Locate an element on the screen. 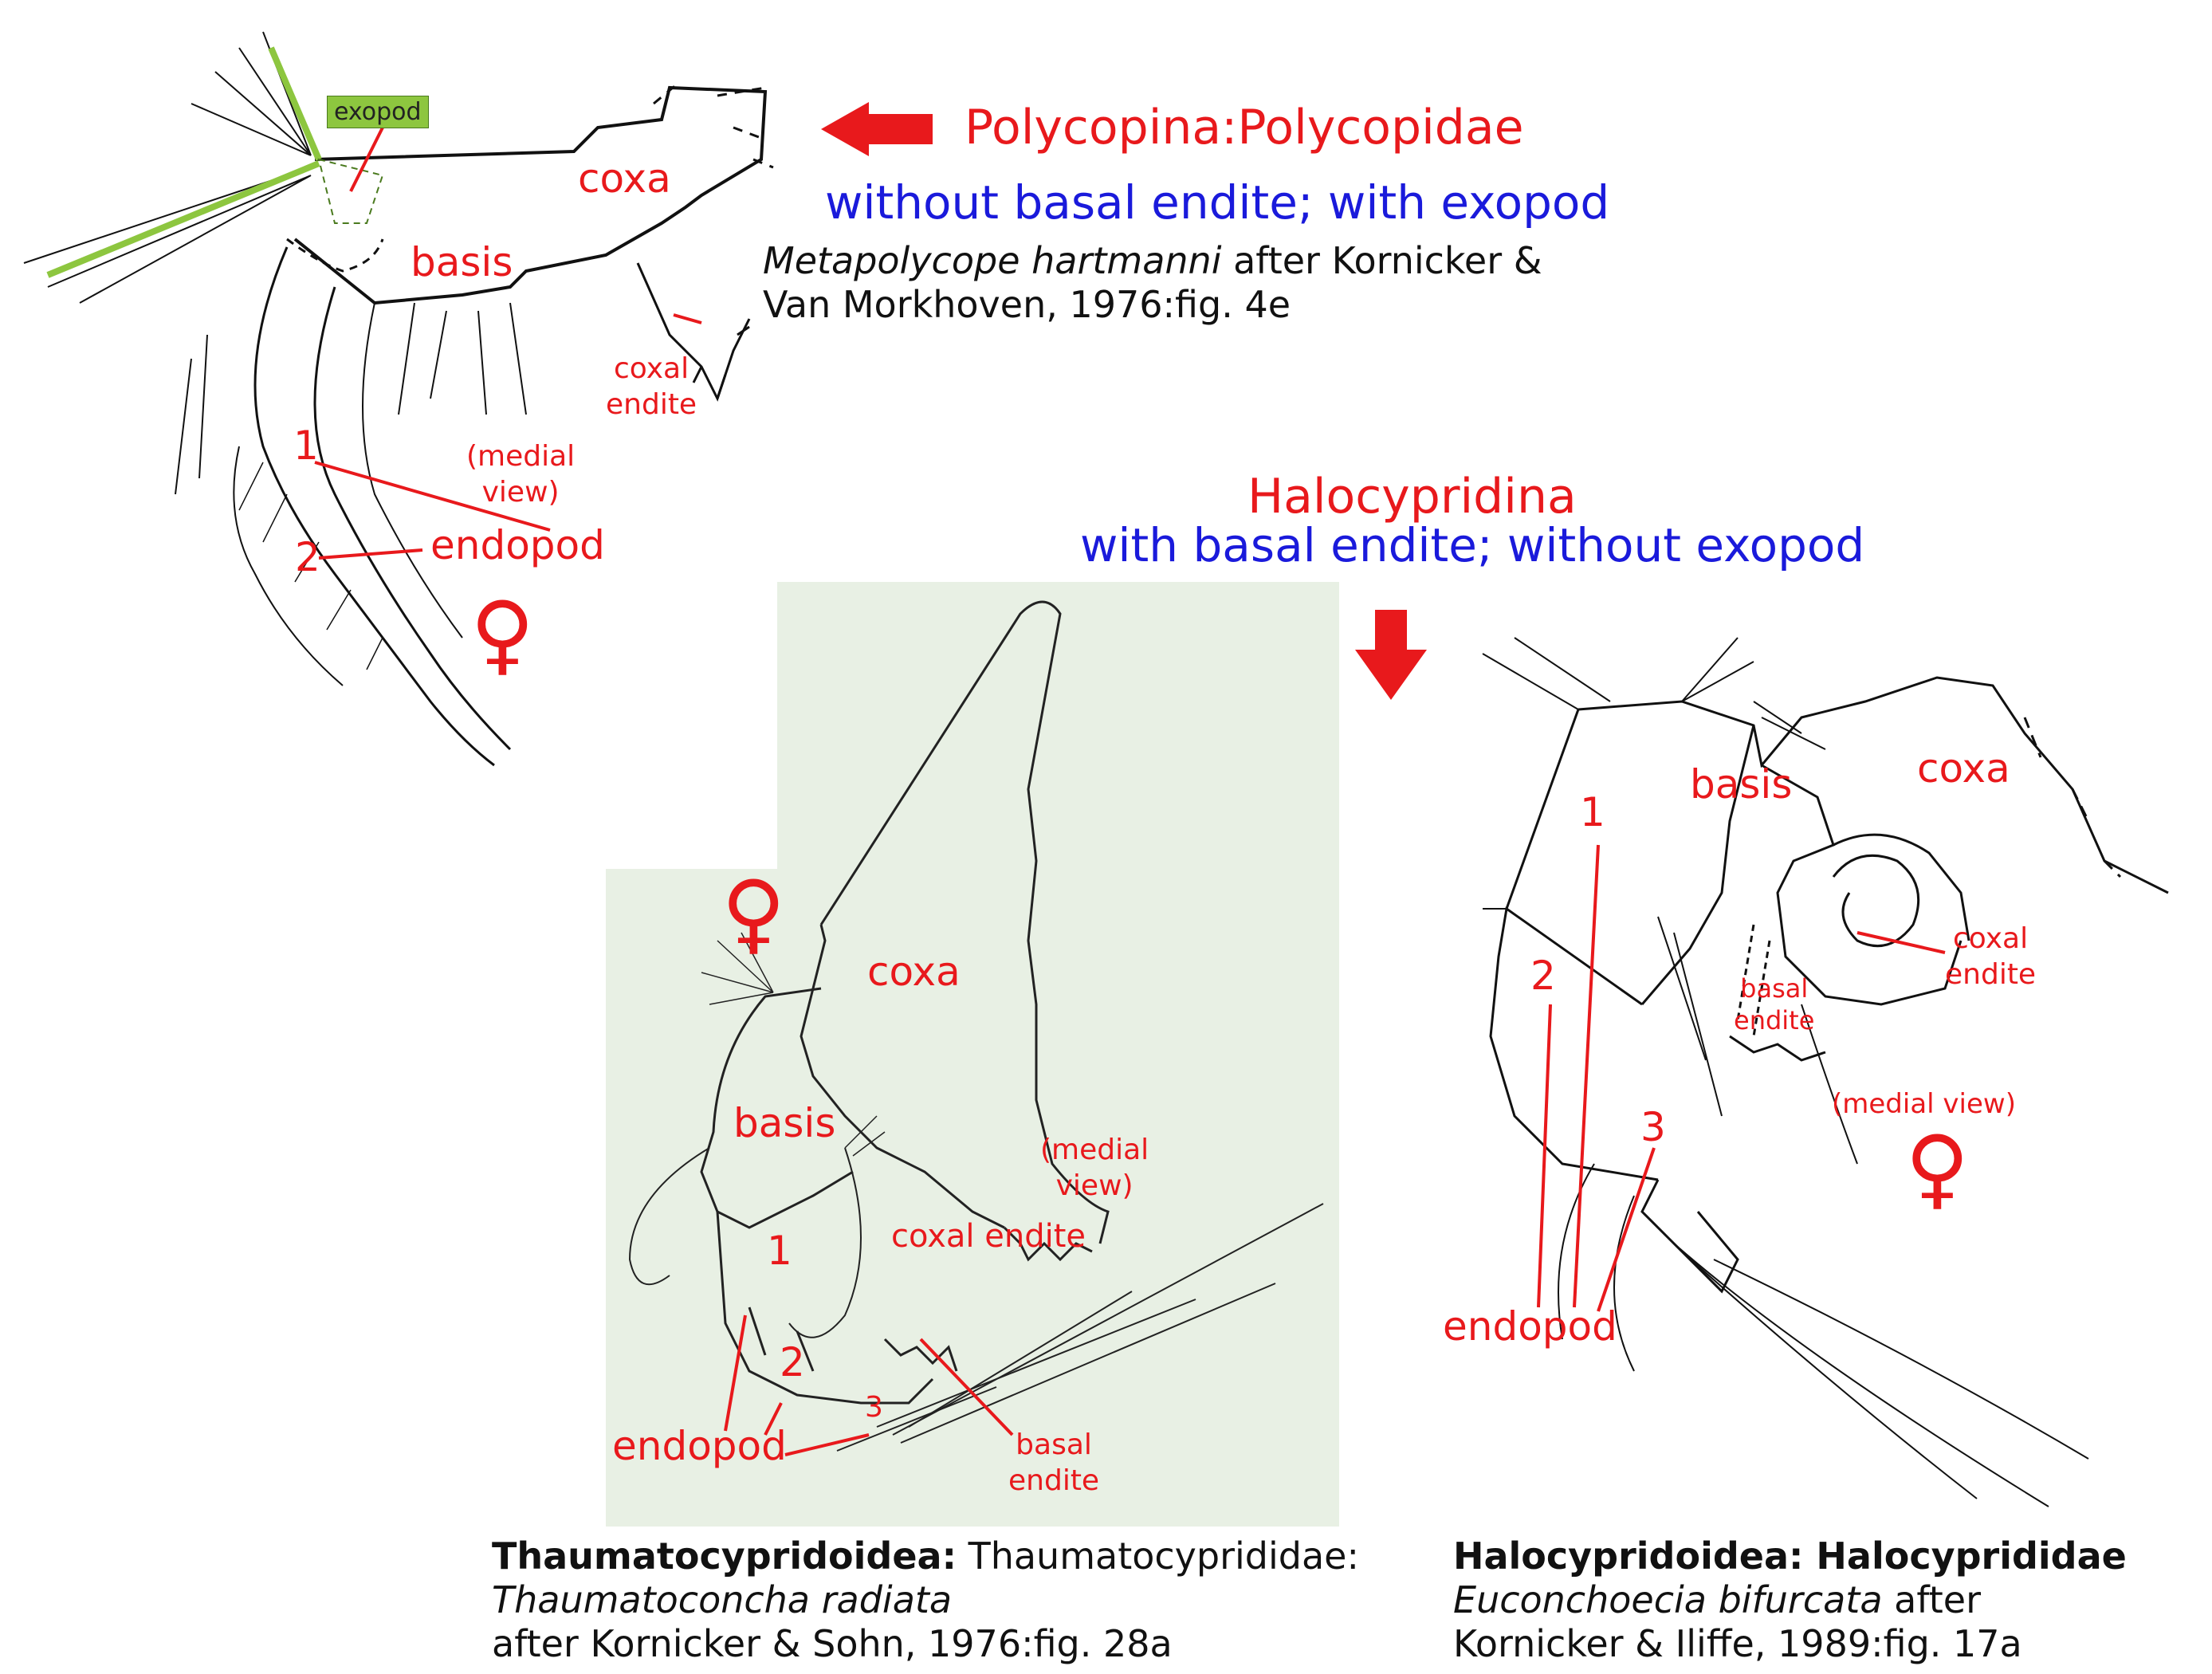 The image size is (2212, 1674). thaumato-coxa-label: coxa is located at coordinates (914, 972).